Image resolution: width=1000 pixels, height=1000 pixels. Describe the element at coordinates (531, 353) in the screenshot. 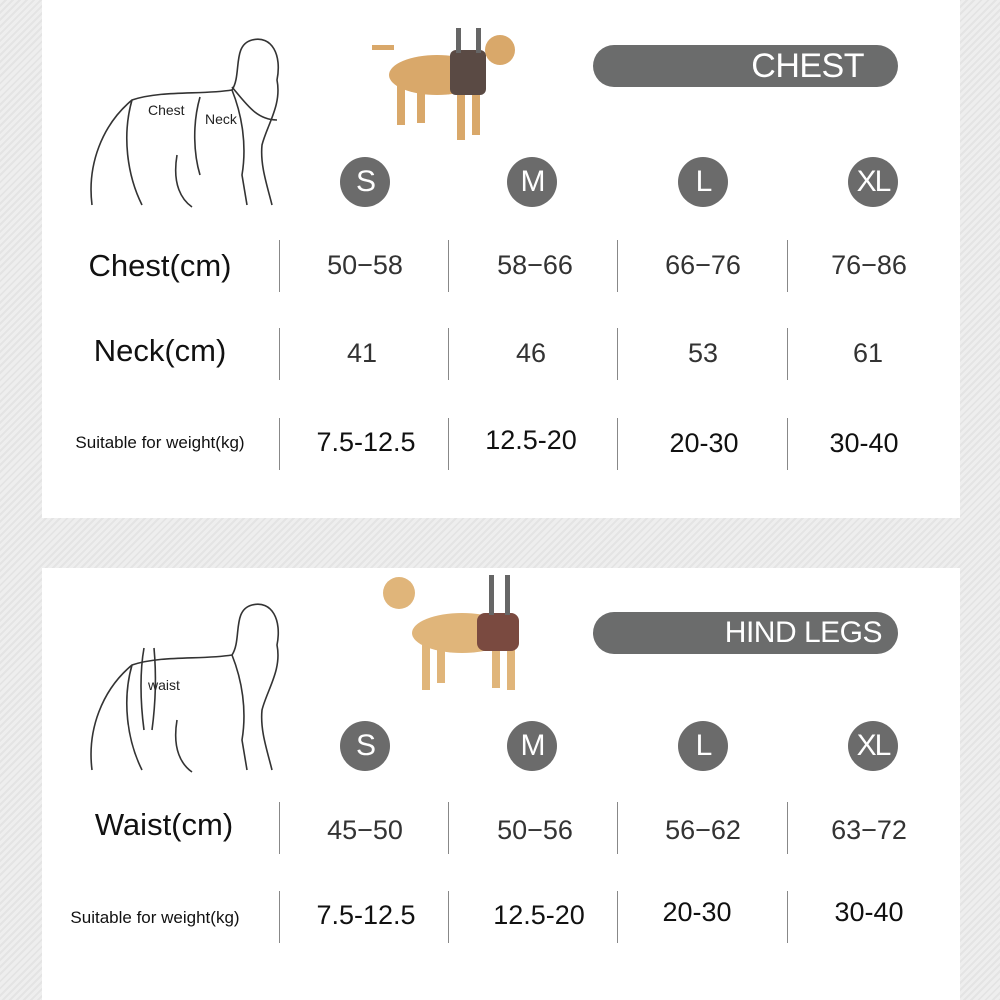

I see `neck-value-m: 46` at that location.